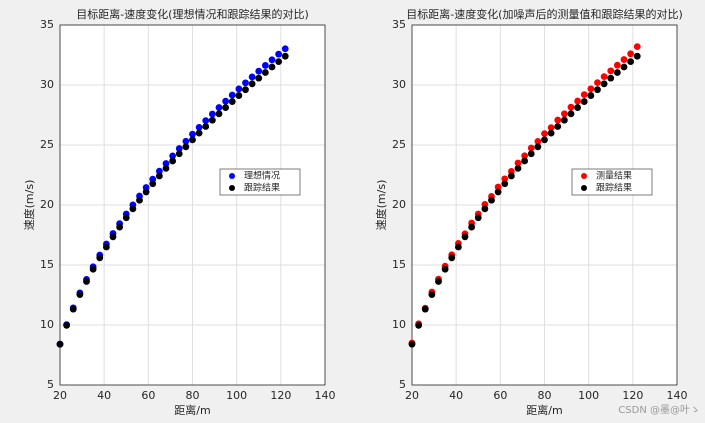  Describe the element at coordinates (29, 205) in the screenshot. I see `y-axis-label: 速度(m/s)` at that location.